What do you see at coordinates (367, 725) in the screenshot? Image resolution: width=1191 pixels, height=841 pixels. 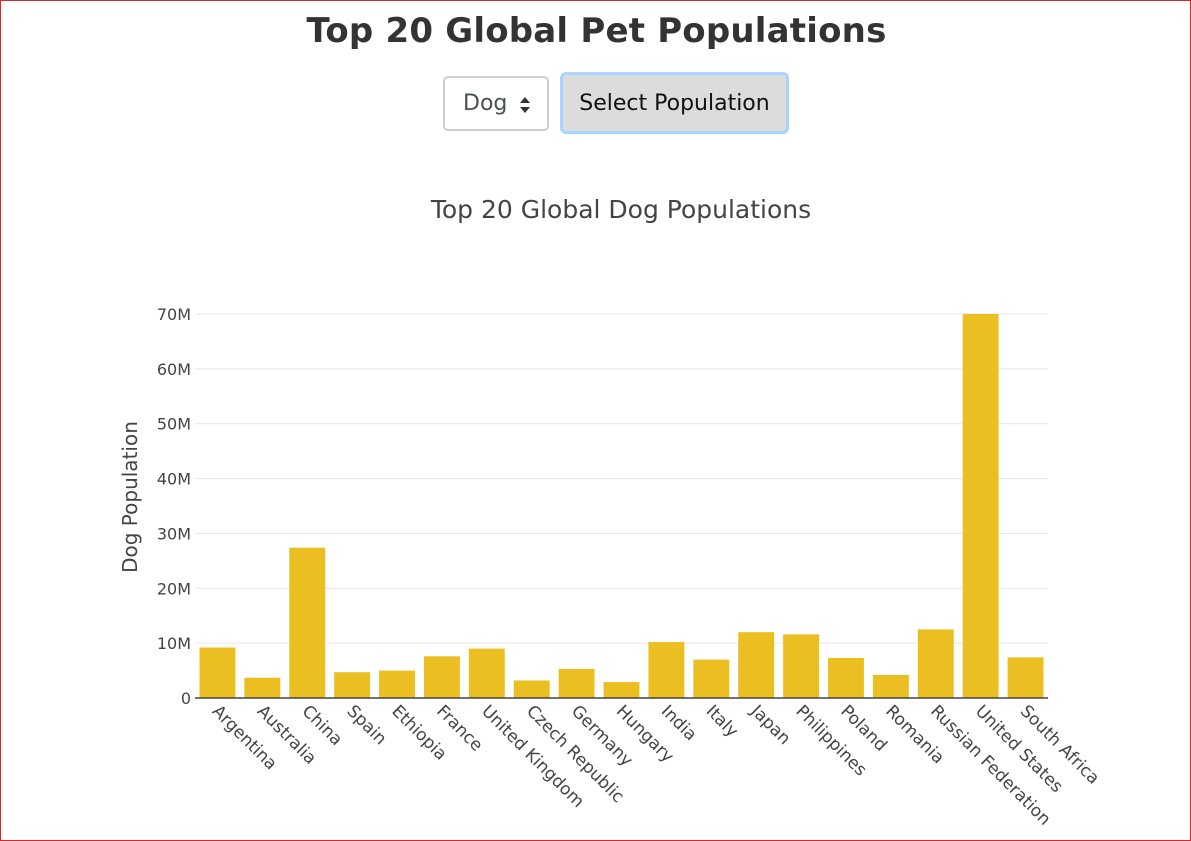 I see `x-tick-label: Spain` at bounding box center [367, 725].